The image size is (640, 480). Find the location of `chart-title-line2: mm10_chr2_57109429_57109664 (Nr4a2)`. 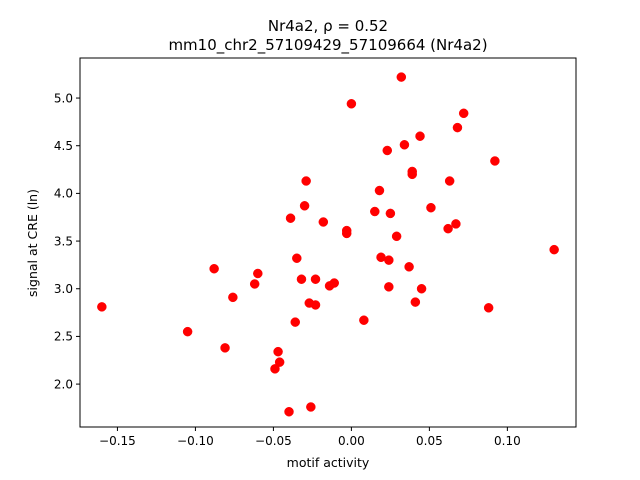

chart-title-line2: mm10_chr2_57109429_57109664 (Nr4a2) is located at coordinates (327, 45).